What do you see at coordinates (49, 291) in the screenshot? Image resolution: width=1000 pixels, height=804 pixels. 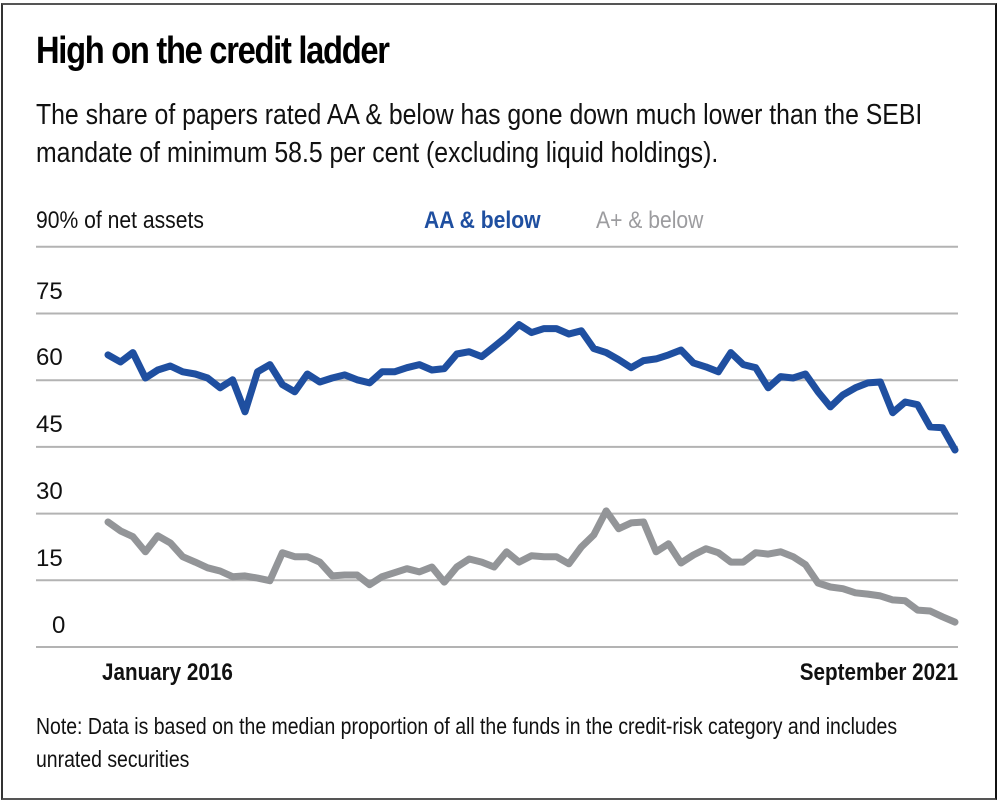 I see `y-tick-75: 75` at bounding box center [49, 291].